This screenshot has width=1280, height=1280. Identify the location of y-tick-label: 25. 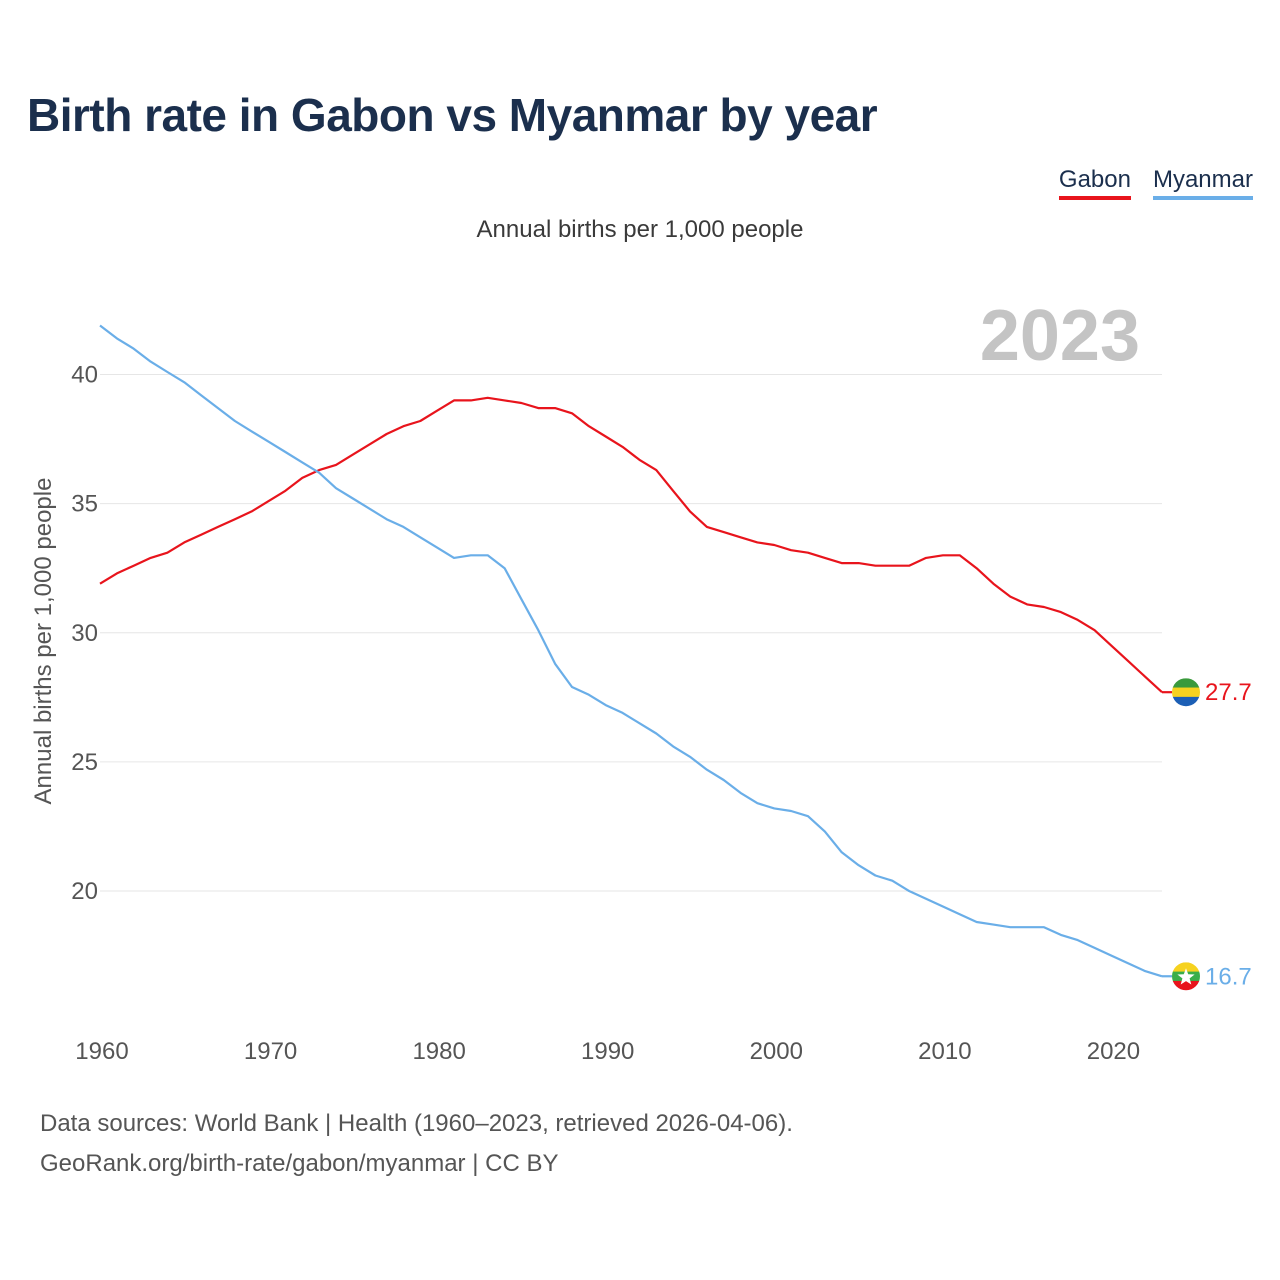
(84, 762).